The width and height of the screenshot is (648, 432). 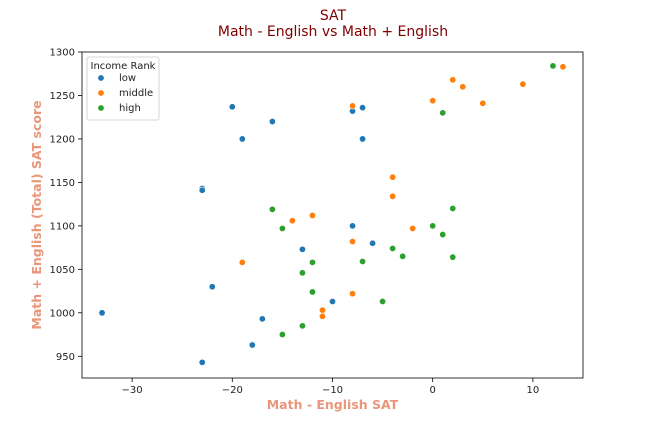 I want to click on legend-box, so click(x=123, y=88).